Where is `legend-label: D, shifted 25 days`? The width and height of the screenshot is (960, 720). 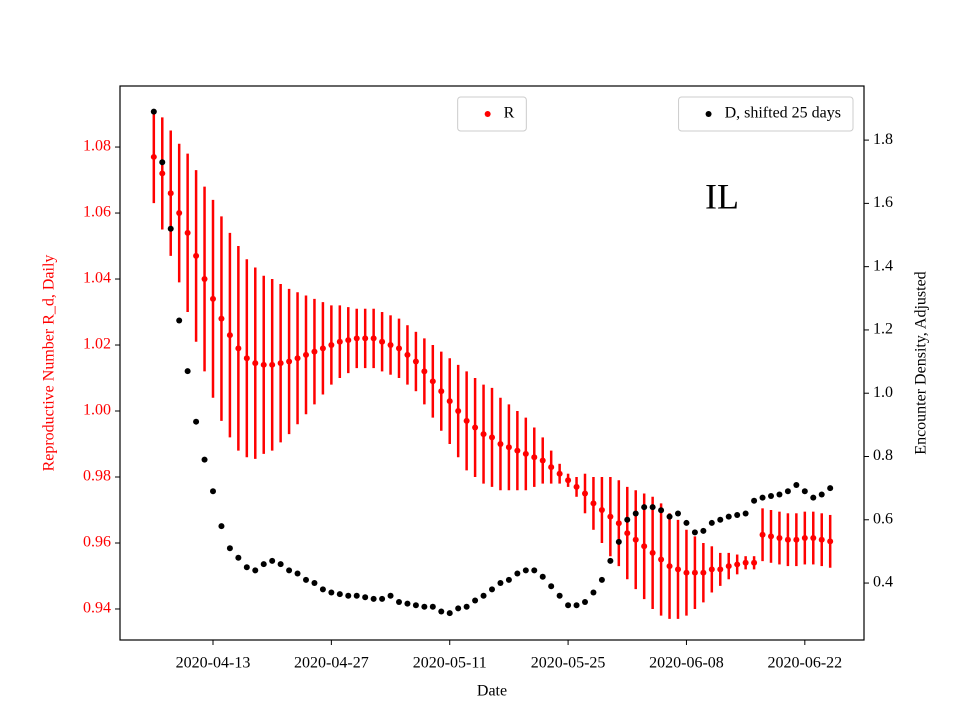 legend-label: D, shifted 25 days is located at coordinates (783, 113).